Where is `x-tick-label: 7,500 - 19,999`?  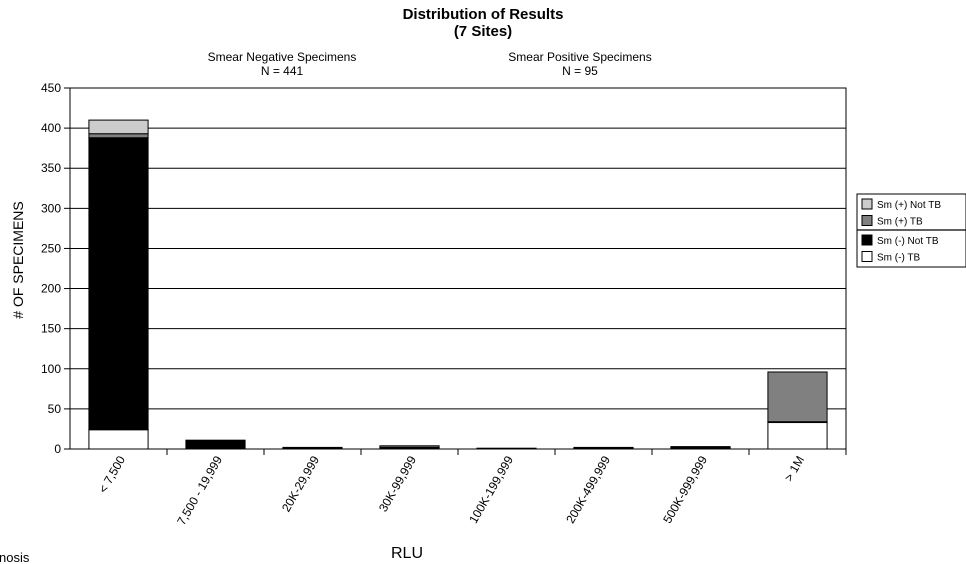
x-tick-label: 7,500 - 19,999 is located at coordinates (199, 490).